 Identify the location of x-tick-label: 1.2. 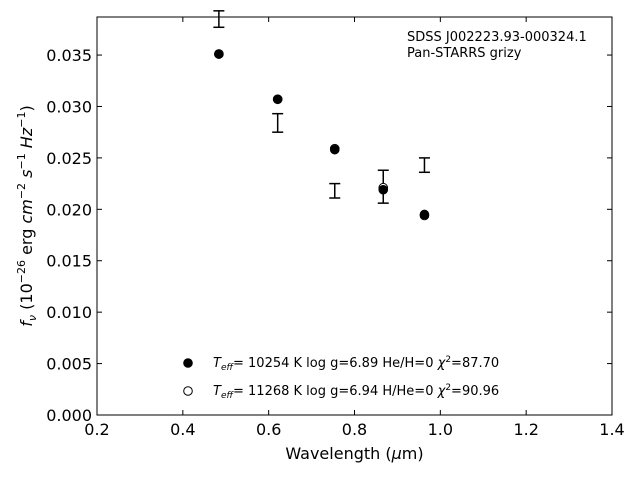
(525, 429).